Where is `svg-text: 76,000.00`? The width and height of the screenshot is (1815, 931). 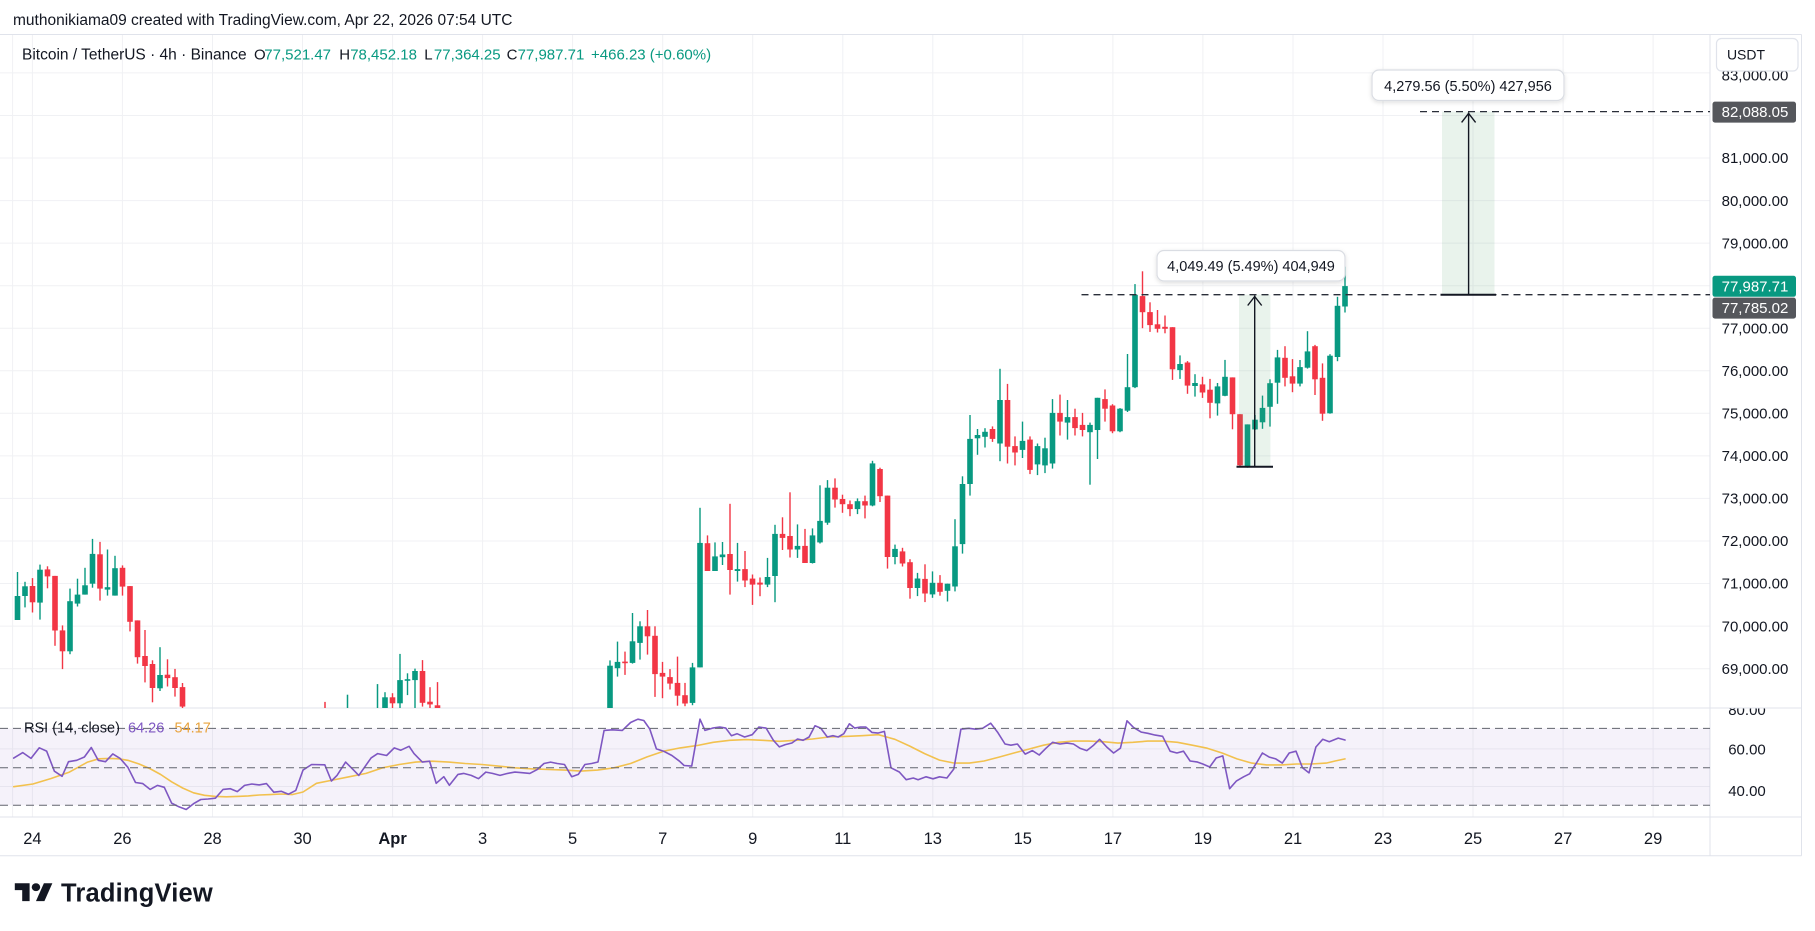
svg-text: 76,000.00 is located at coordinates (1755, 371).